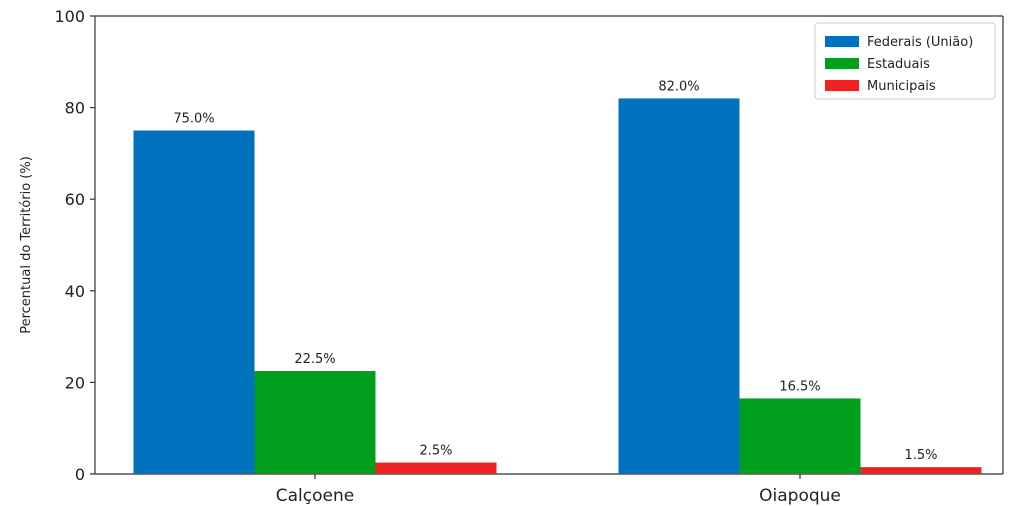 Image resolution: width=1018 pixels, height=506 pixels. Describe the element at coordinates (901, 86) in the screenshot. I see `legend-label: Municipais` at that location.